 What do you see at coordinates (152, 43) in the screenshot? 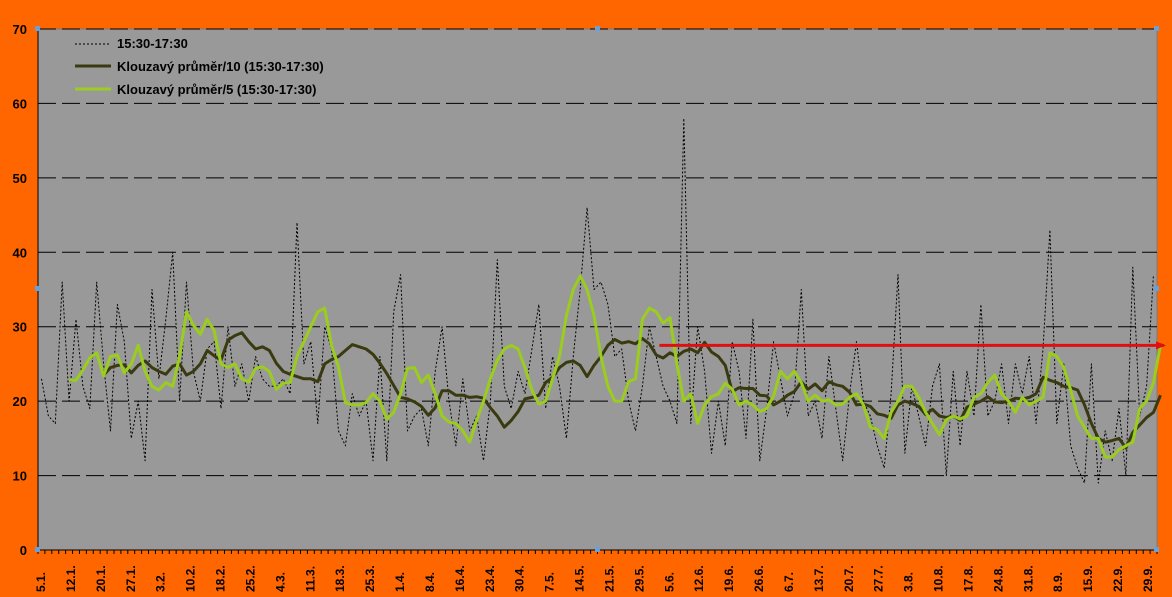
I see `legend-label-raw: 15:30-17:30` at bounding box center [152, 43].